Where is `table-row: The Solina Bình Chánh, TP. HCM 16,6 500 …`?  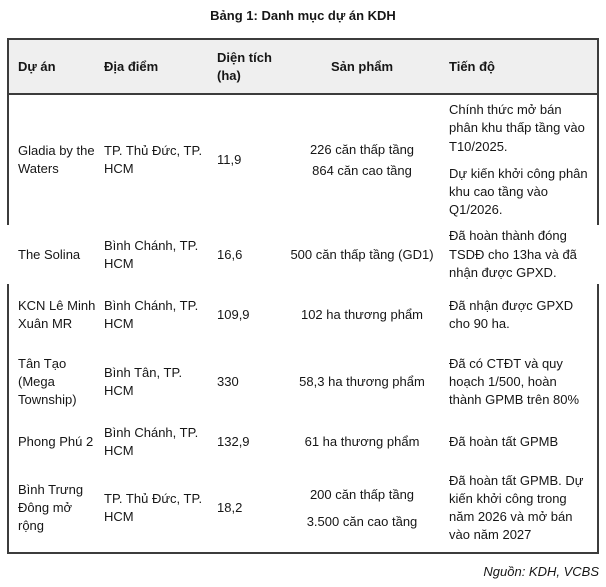 table-row: The Solina Bình Chánh, TP. HCM 16,6 500 … is located at coordinates (303, 254).